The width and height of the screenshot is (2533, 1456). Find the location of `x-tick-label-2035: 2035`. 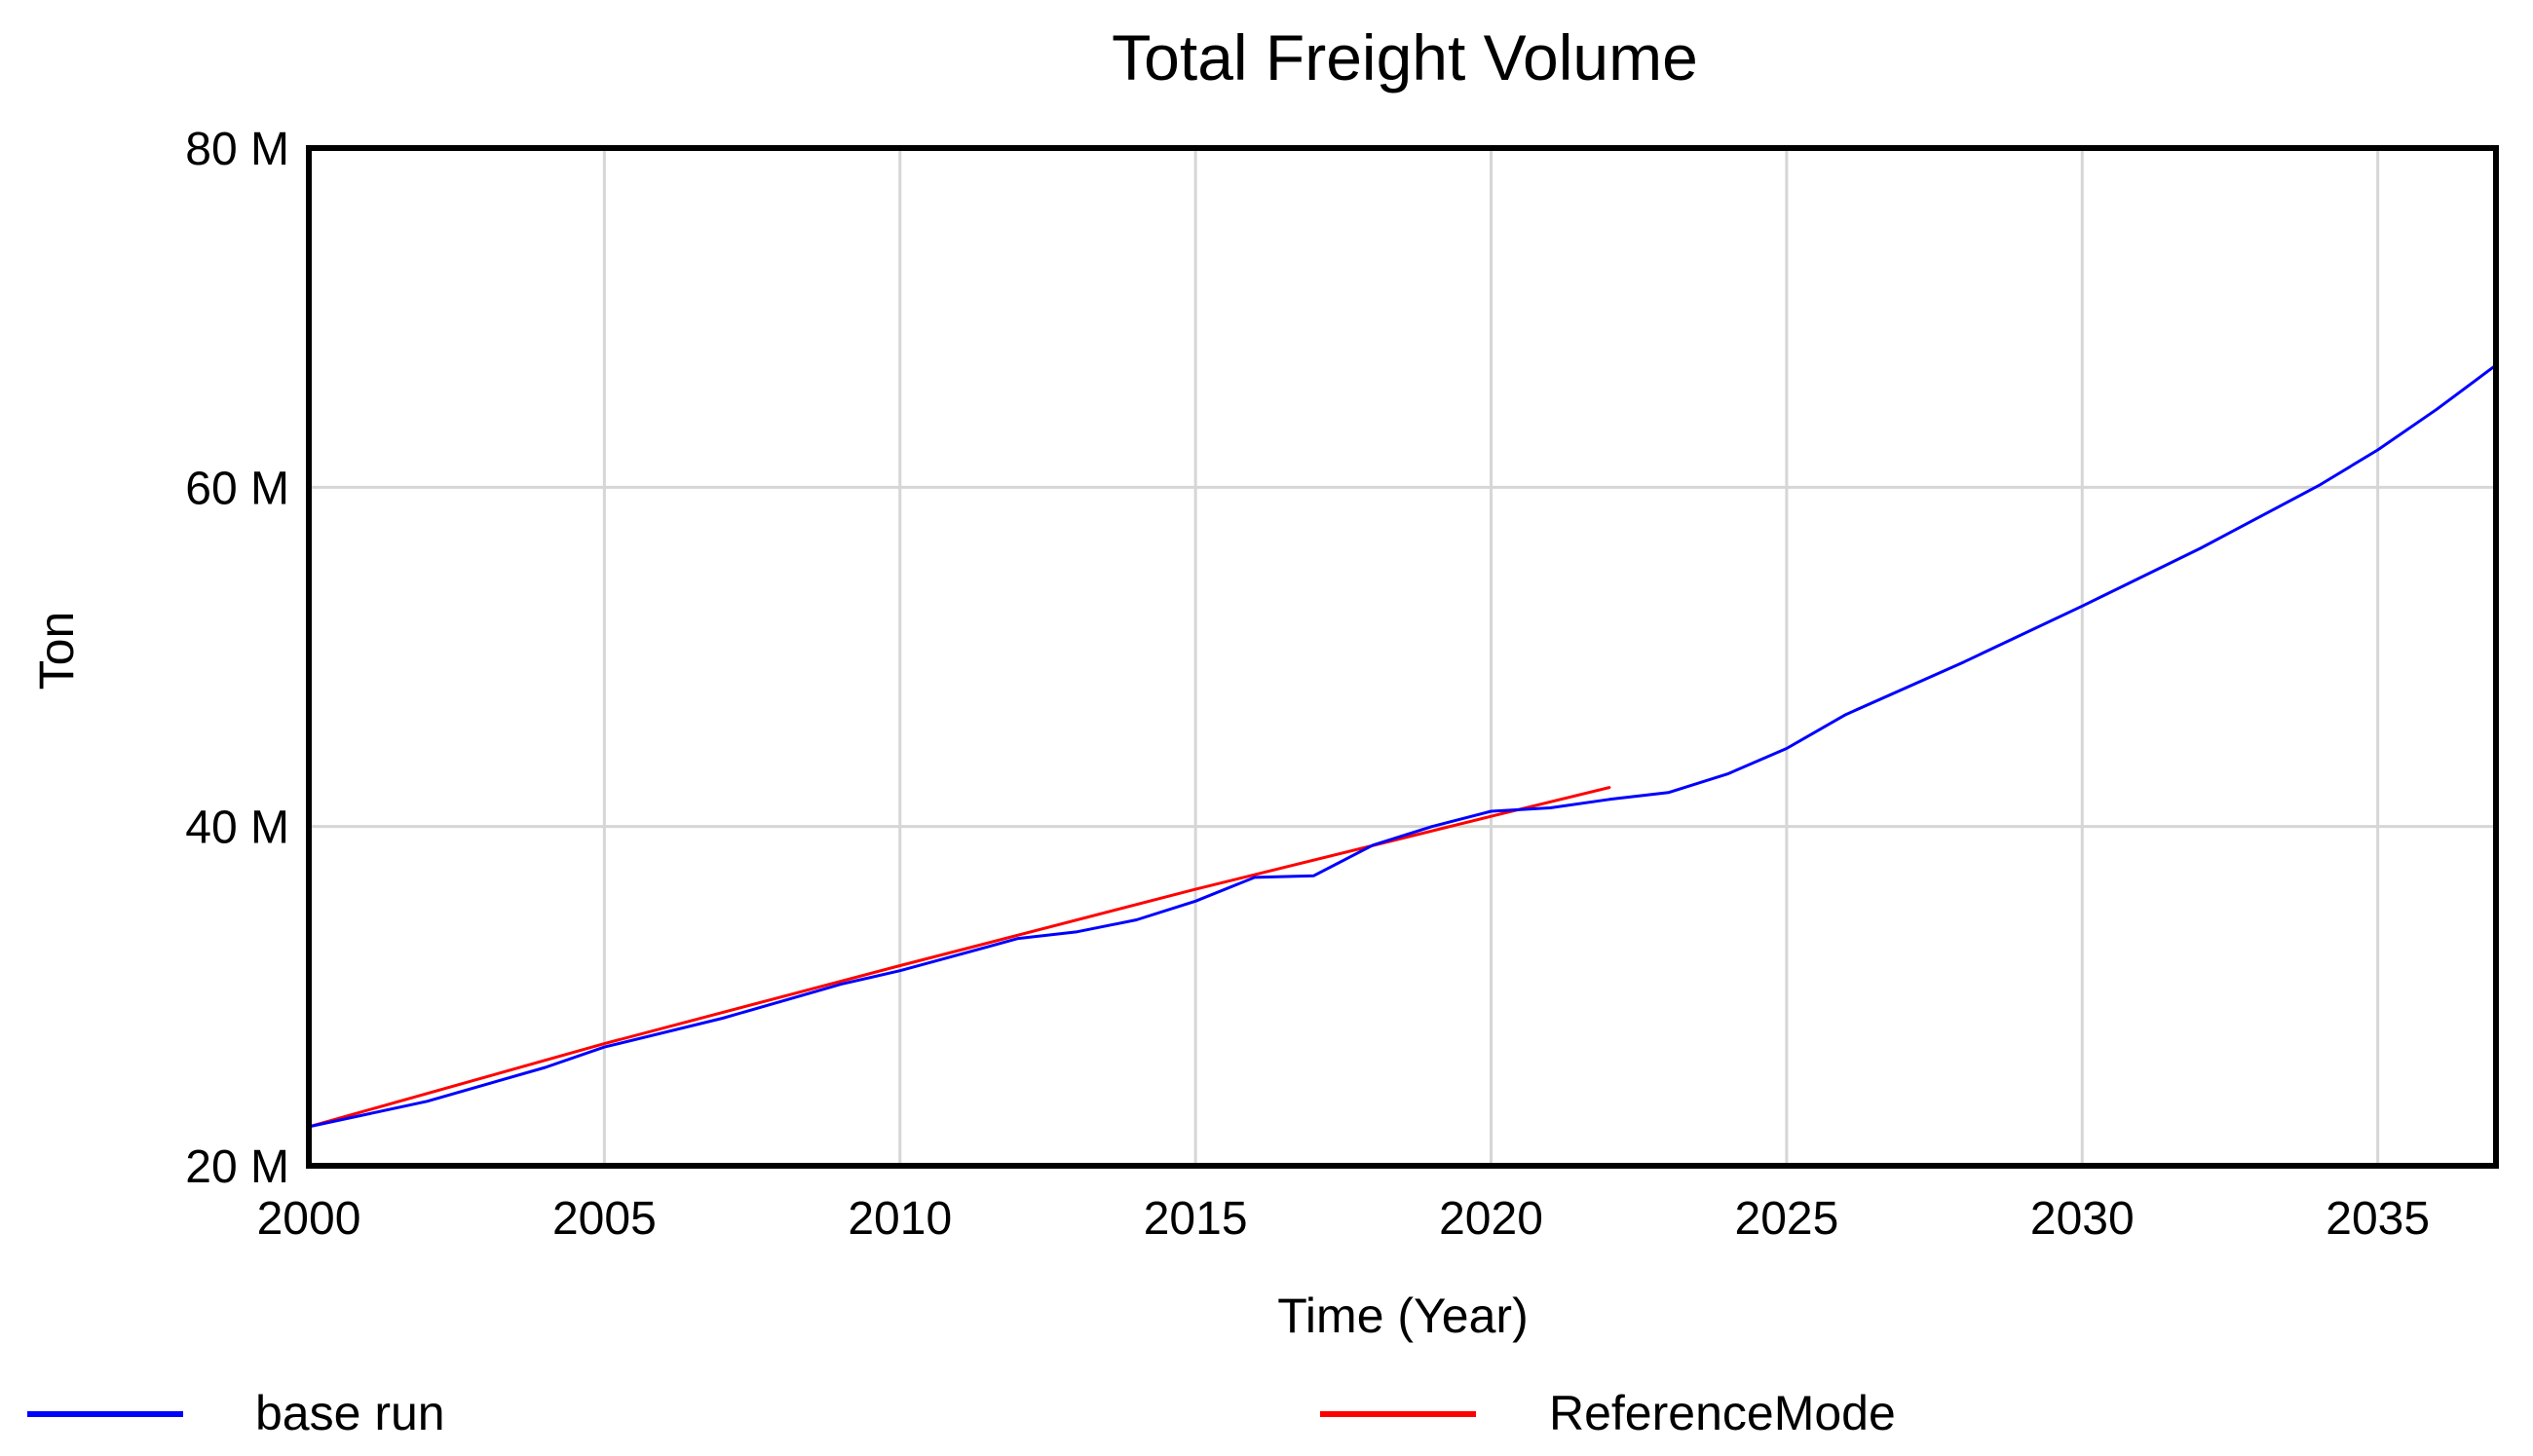

x-tick-label-2035: 2035 is located at coordinates (2377, 1219).